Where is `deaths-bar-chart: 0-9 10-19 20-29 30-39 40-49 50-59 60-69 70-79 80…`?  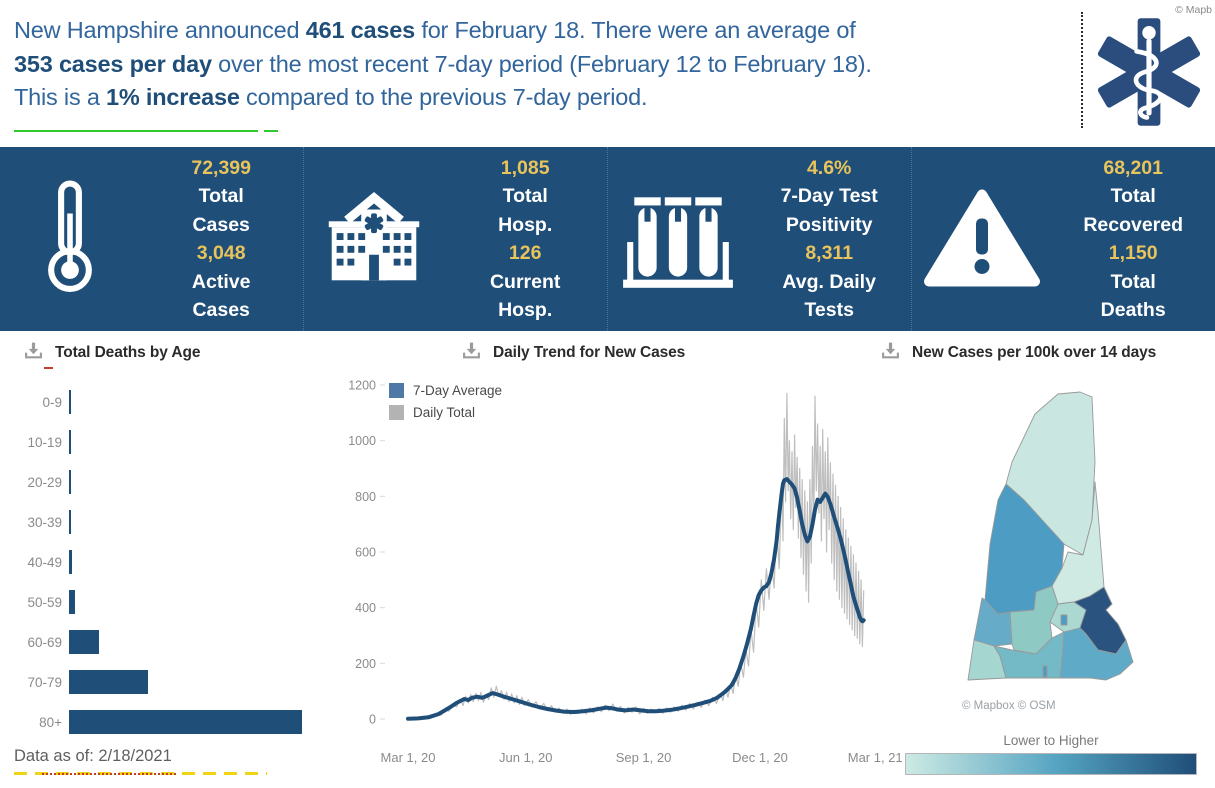
deaths-bar-chart: 0-9 10-19 20-29 30-39 40-49 50-59 60-69 70-79 80… is located at coordinates (167, 562).